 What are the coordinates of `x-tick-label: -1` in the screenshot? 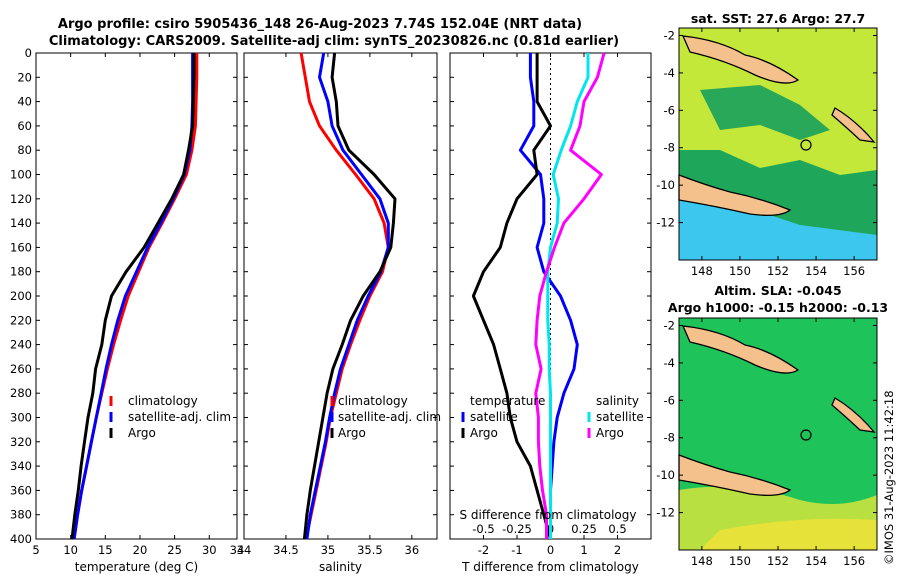 It's located at (516, 550).